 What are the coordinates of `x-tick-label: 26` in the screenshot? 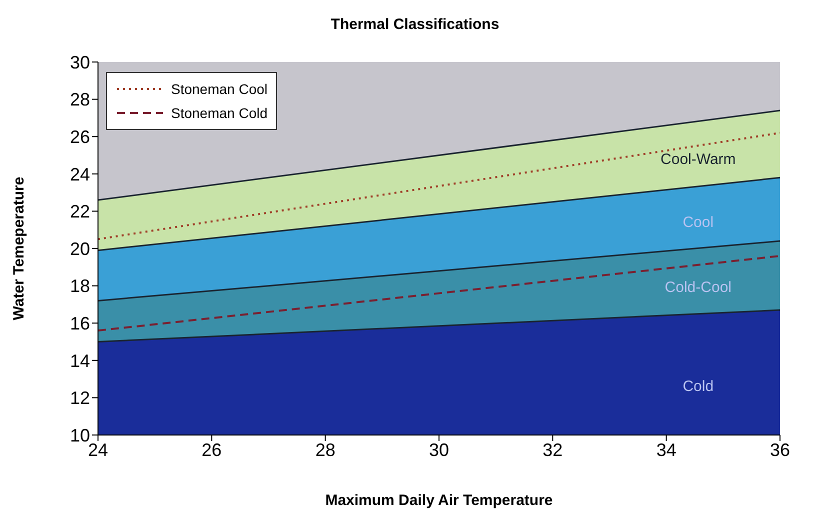 It's located at (212, 450).